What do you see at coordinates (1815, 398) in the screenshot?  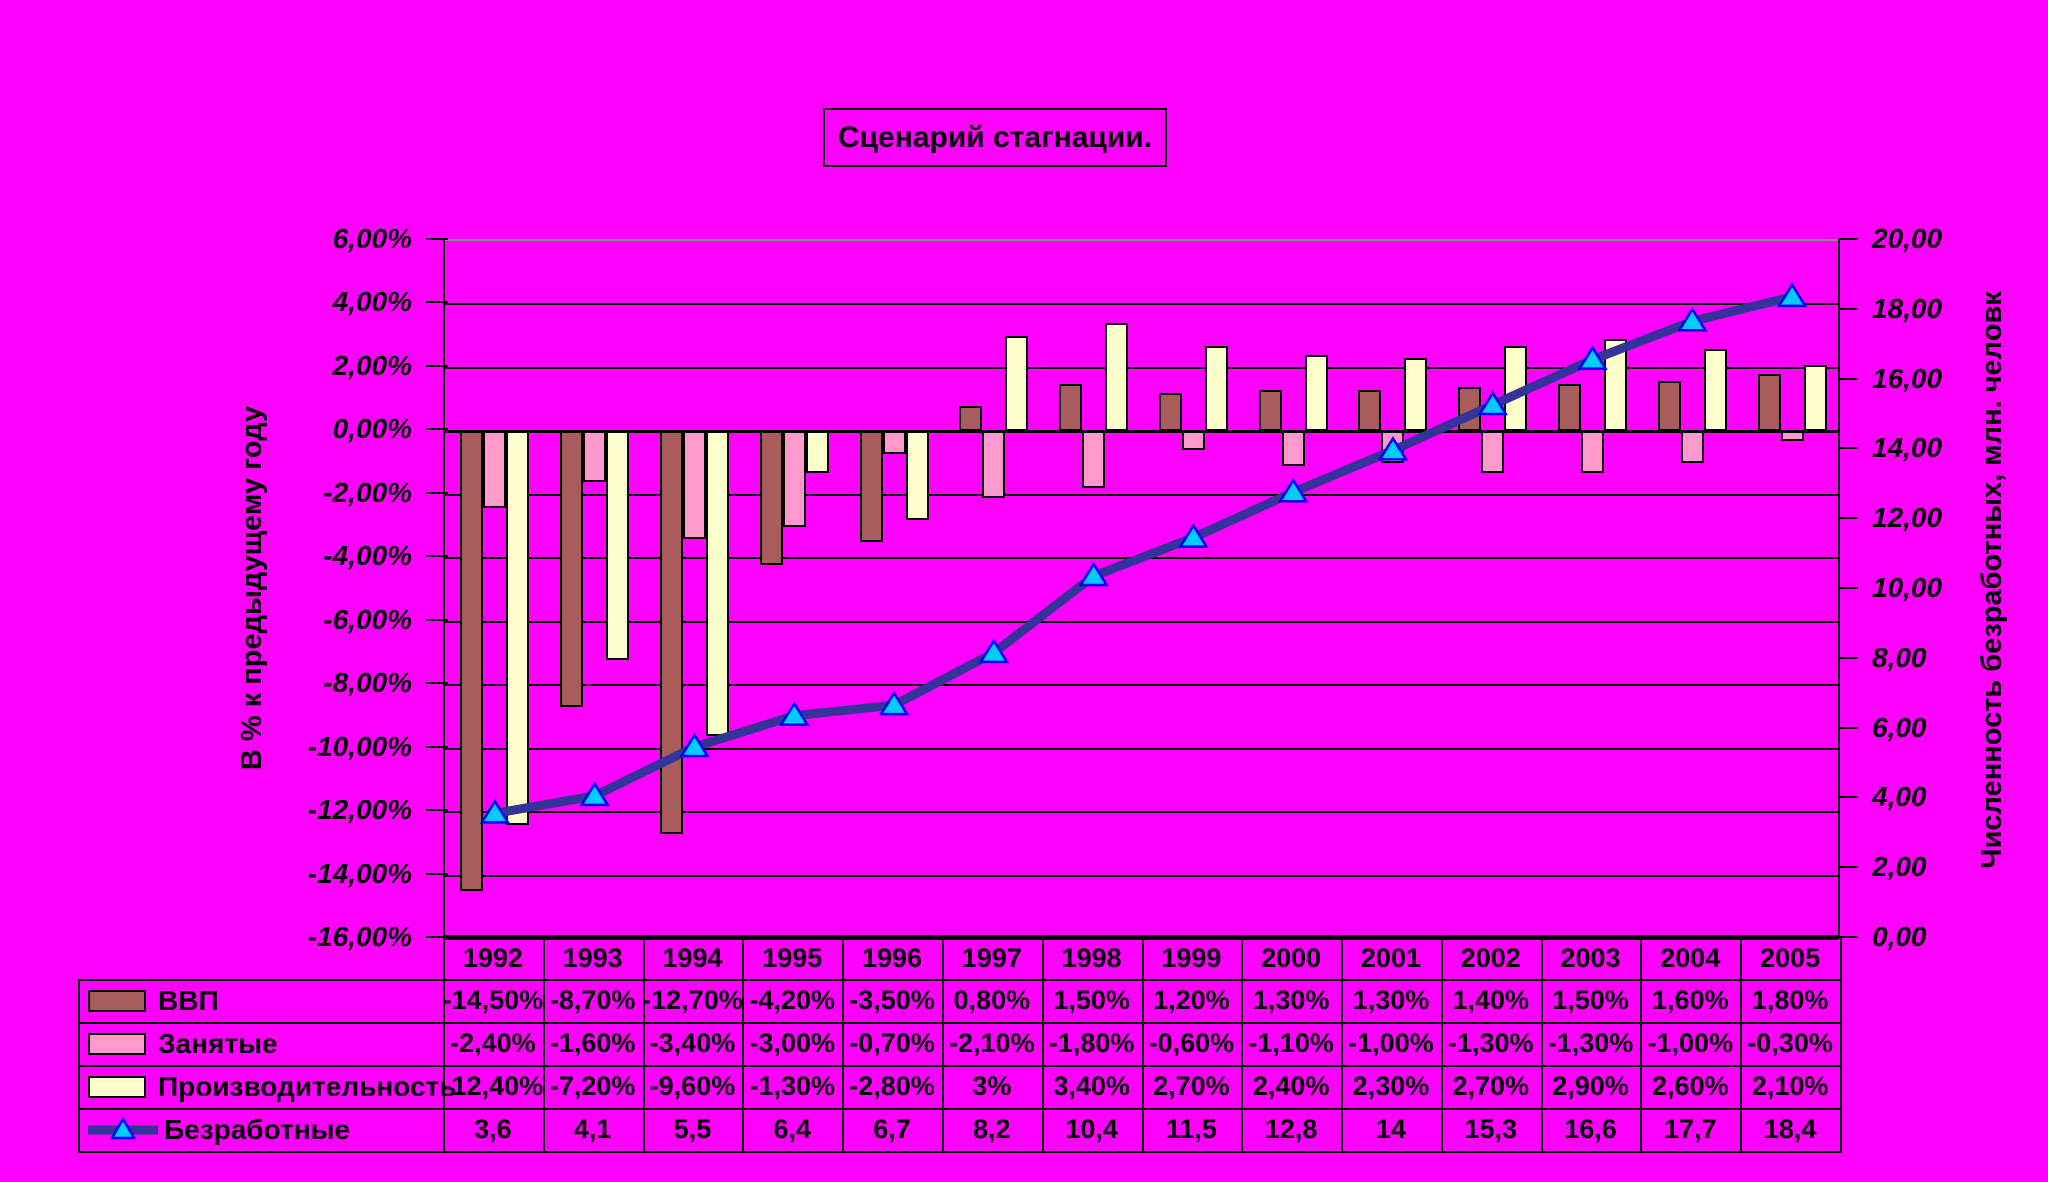 I see `bar-productivity-2005` at bounding box center [1815, 398].